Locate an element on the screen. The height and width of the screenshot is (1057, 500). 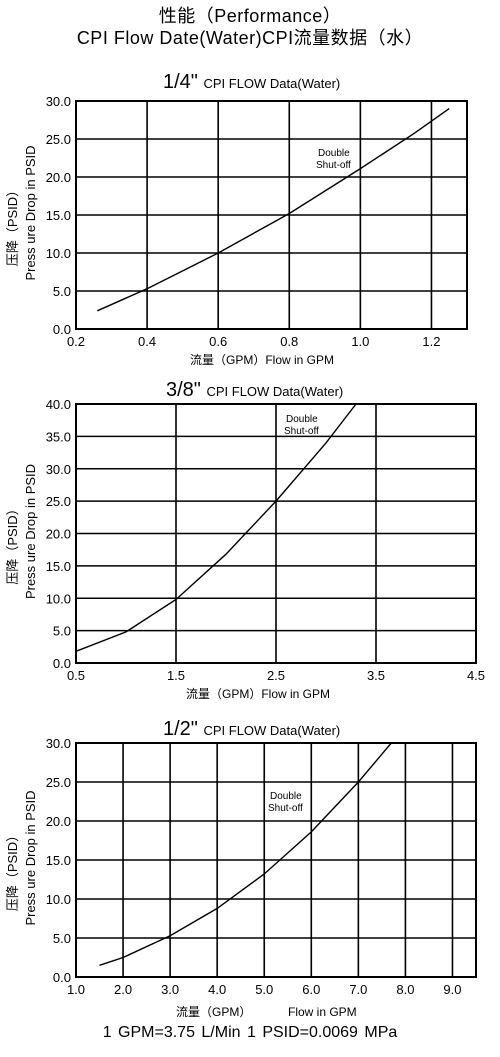
chart-2-ytick-label: 15.0 is located at coordinates (58, 860).